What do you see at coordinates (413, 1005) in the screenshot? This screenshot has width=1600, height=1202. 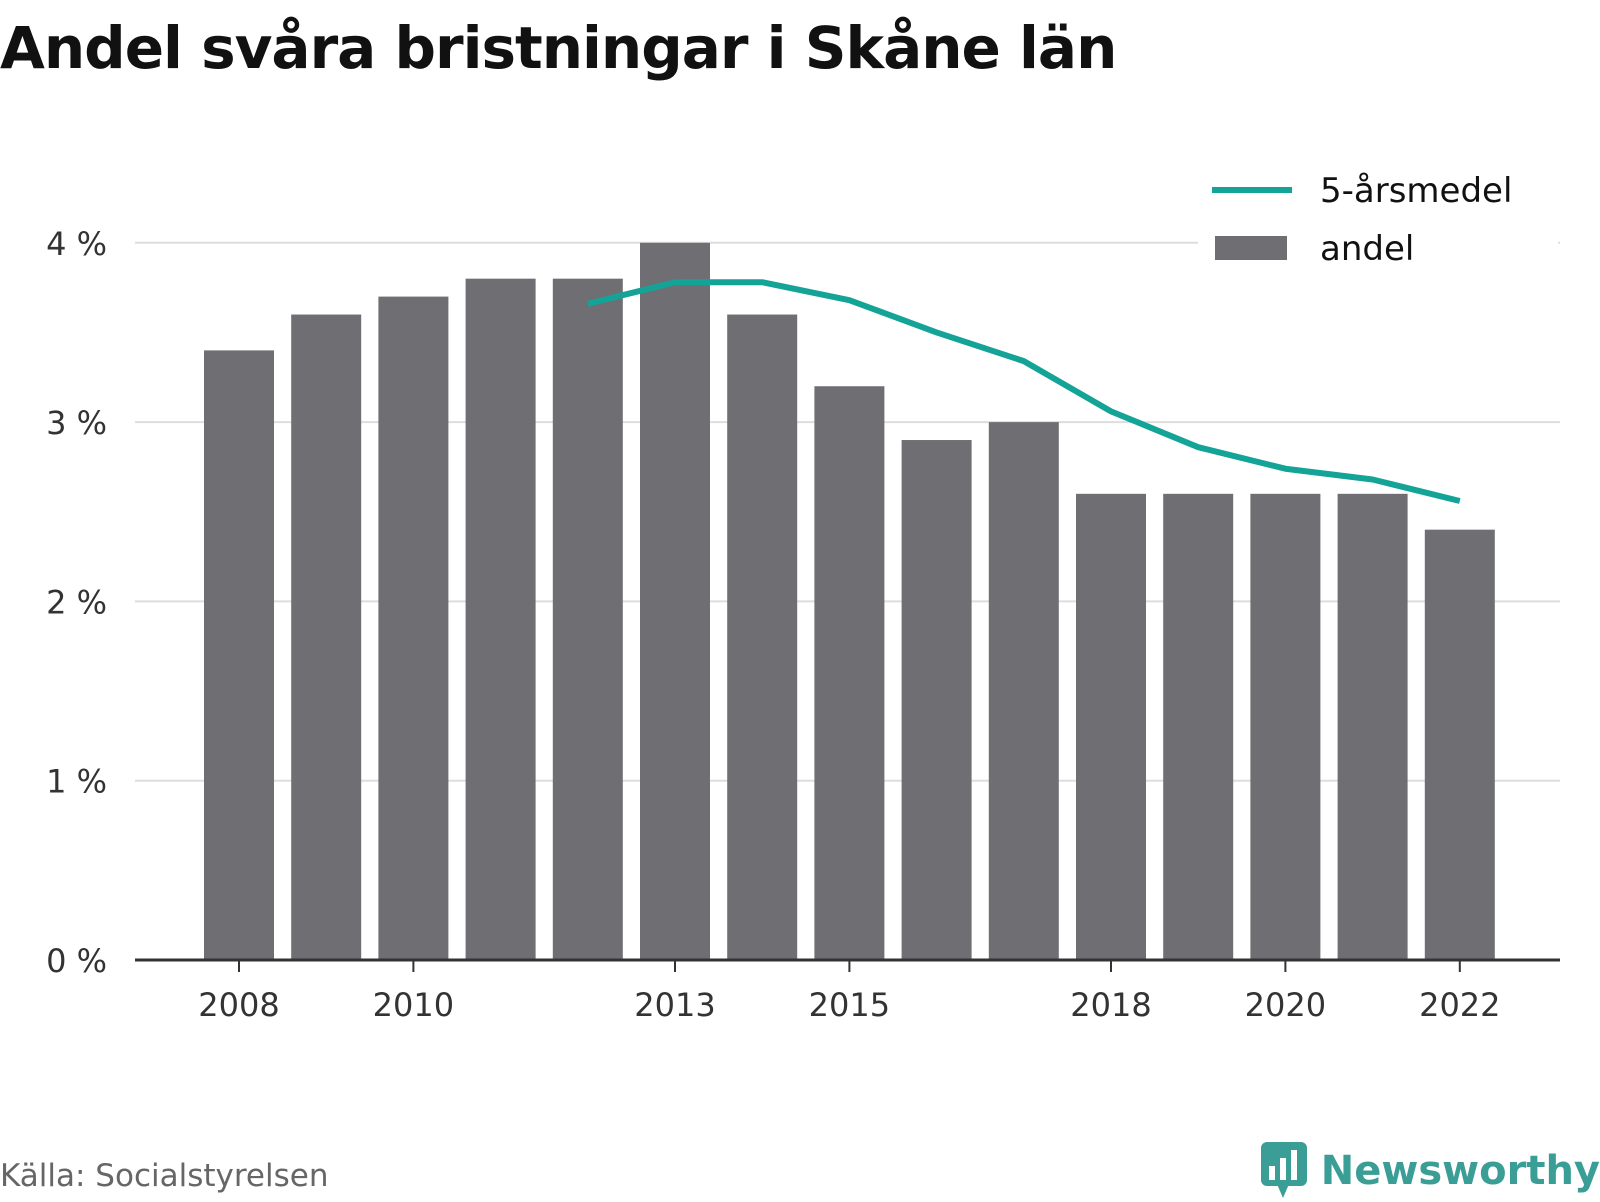 I see `x-tick-label: 2010` at bounding box center [413, 1005].